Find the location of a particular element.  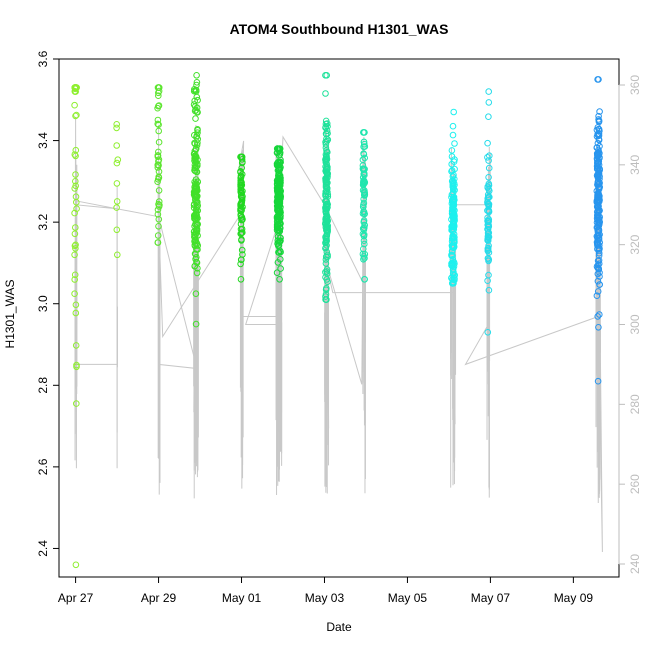

x-tick-label: May 07 is located at coordinates (491, 598).